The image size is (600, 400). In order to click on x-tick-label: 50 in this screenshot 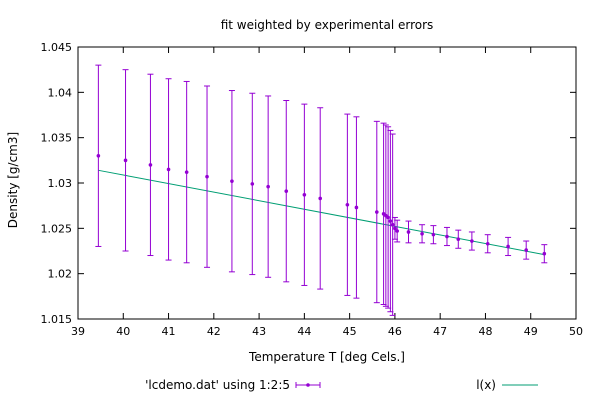, I will do `click(576, 331)`.